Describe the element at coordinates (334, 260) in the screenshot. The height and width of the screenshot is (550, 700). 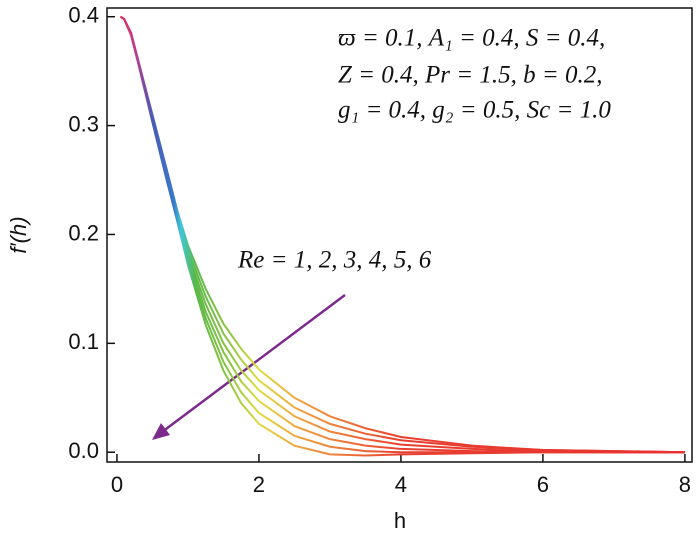
I see `annotation: Re = 1, 2, 3, 4, 5, 6` at that location.